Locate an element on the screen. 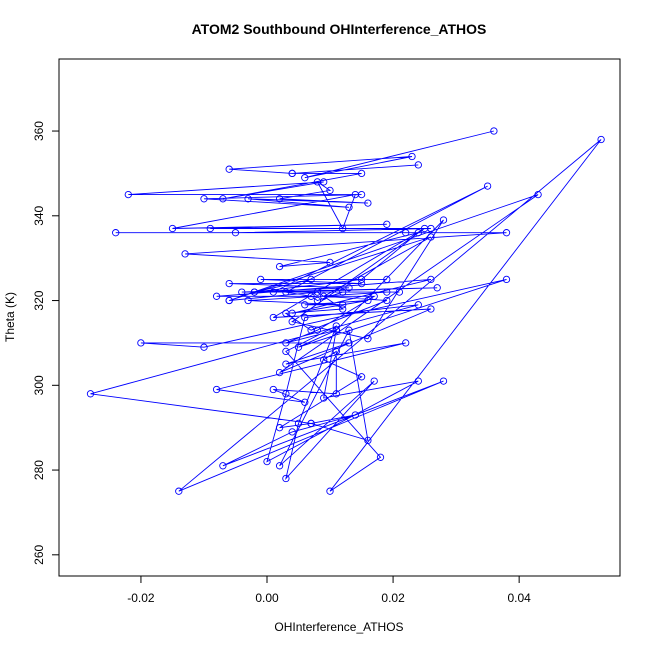 This screenshot has width=650, height=650. x-tick-label: 0.04 is located at coordinates (519, 598).